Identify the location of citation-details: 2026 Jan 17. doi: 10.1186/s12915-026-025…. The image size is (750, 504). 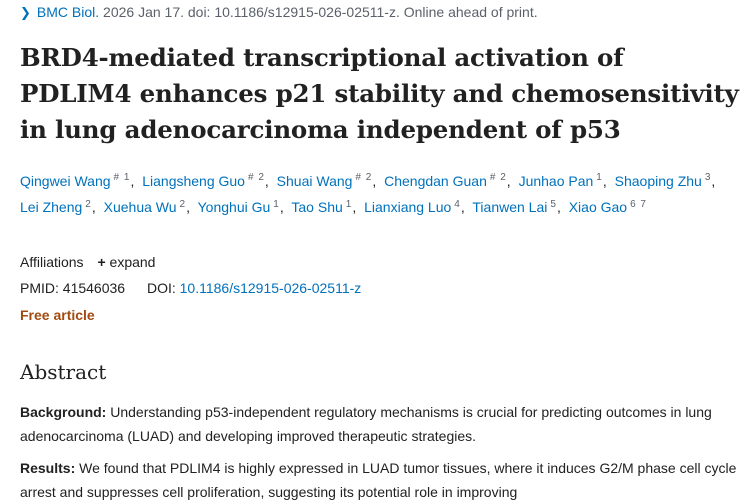
(320, 12).